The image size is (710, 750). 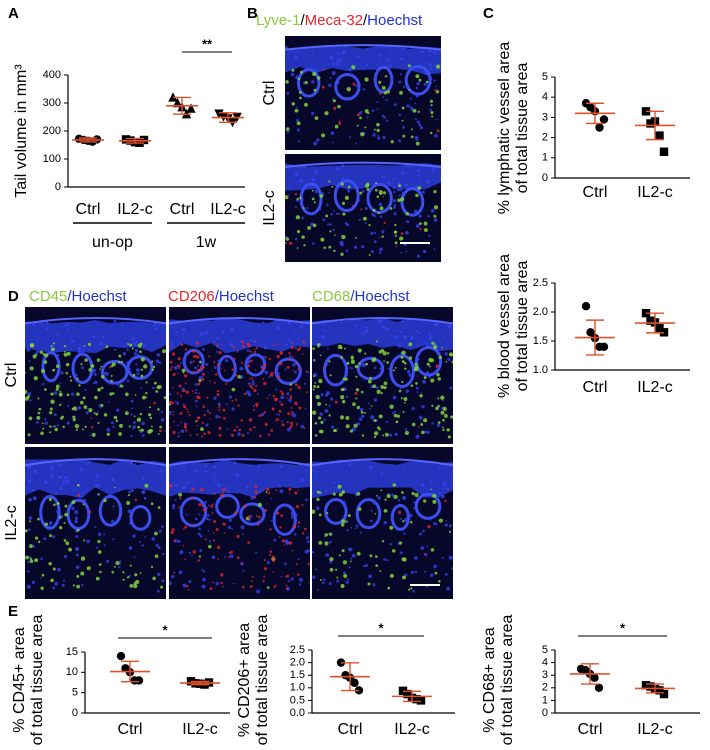 What do you see at coordinates (191, 296) in the screenshot?
I see `stain-name: CD206` at bounding box center [191, 296].